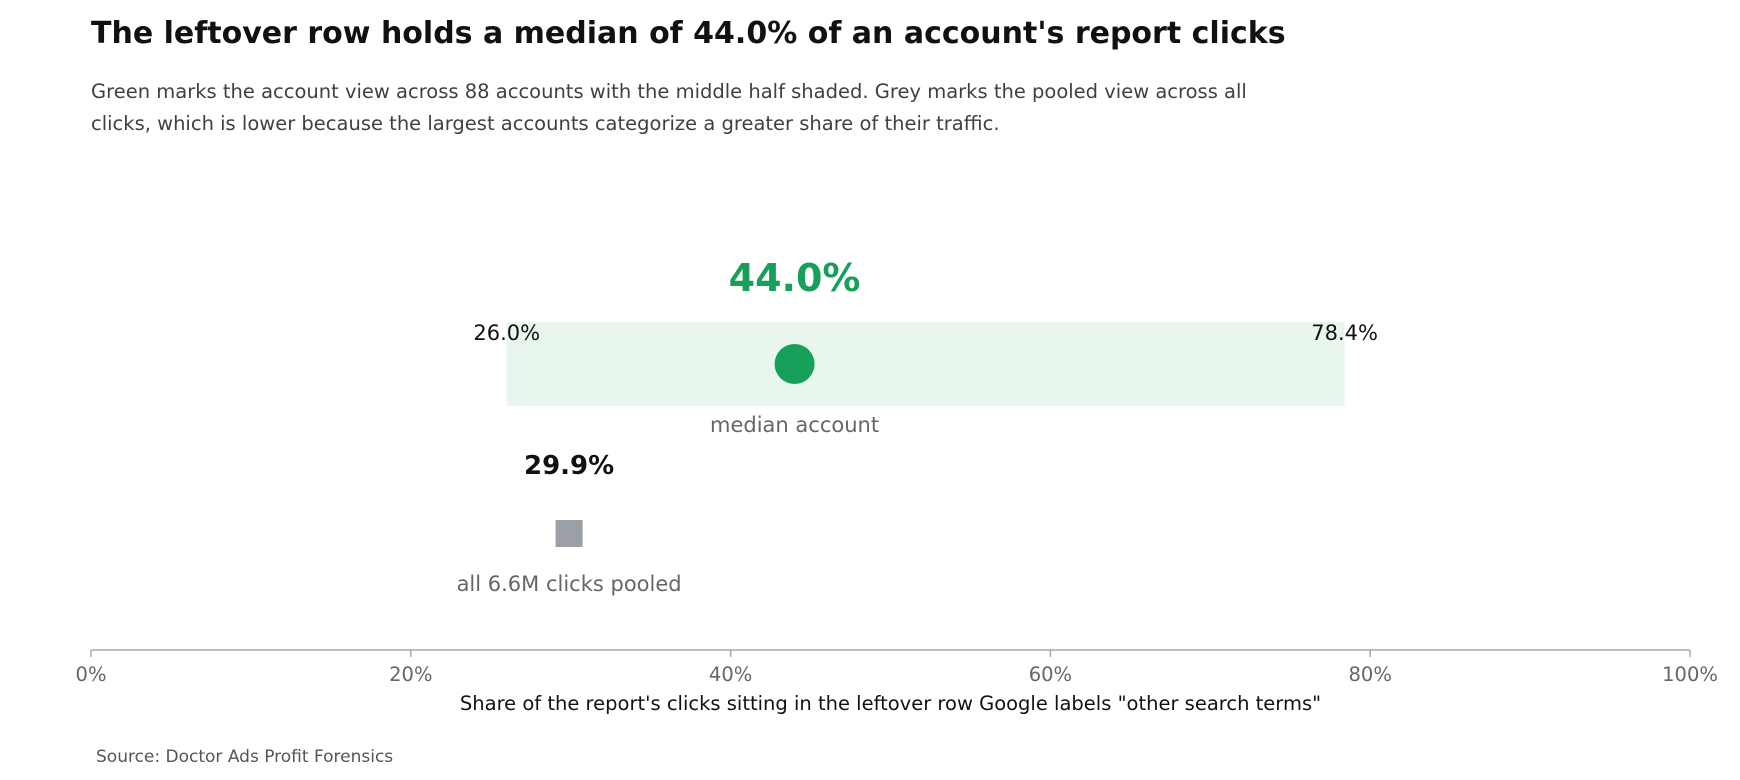 The width and height of the screenshot is (1740, 780). Describe the element at coordinates (569, 466) in the screenshot. I see `pooled-value-label: 29.9%` at that location.